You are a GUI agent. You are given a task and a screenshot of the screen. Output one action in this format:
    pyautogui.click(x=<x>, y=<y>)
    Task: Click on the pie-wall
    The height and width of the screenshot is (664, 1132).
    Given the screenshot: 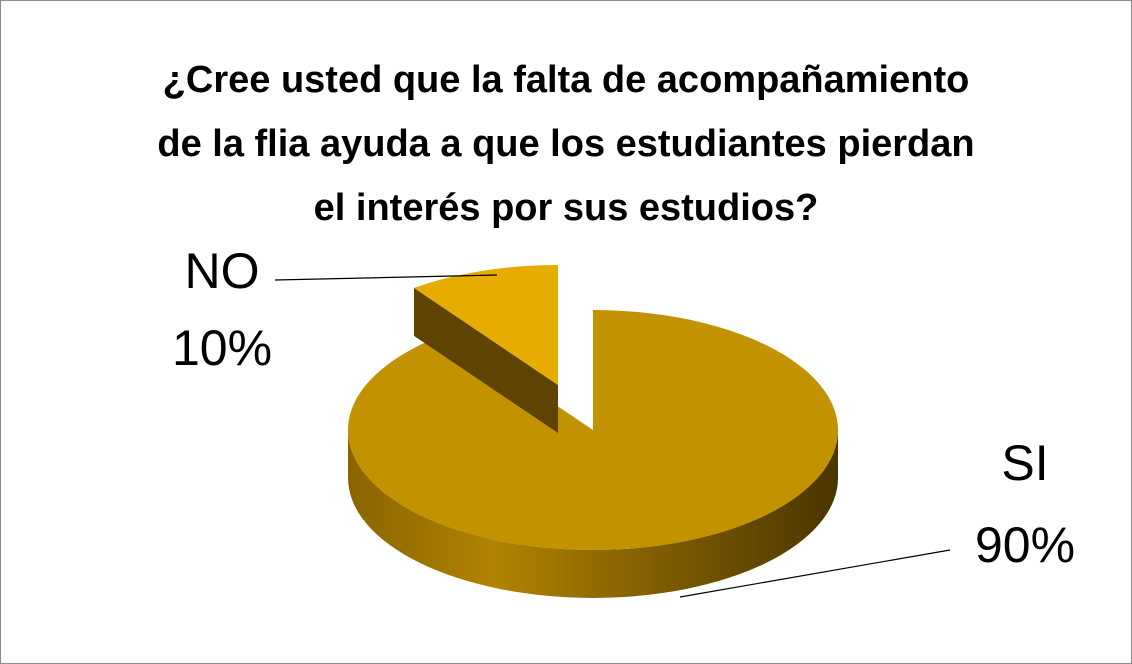 What is the action you would take?
    pyautogui.click(x=485, y=360)
    